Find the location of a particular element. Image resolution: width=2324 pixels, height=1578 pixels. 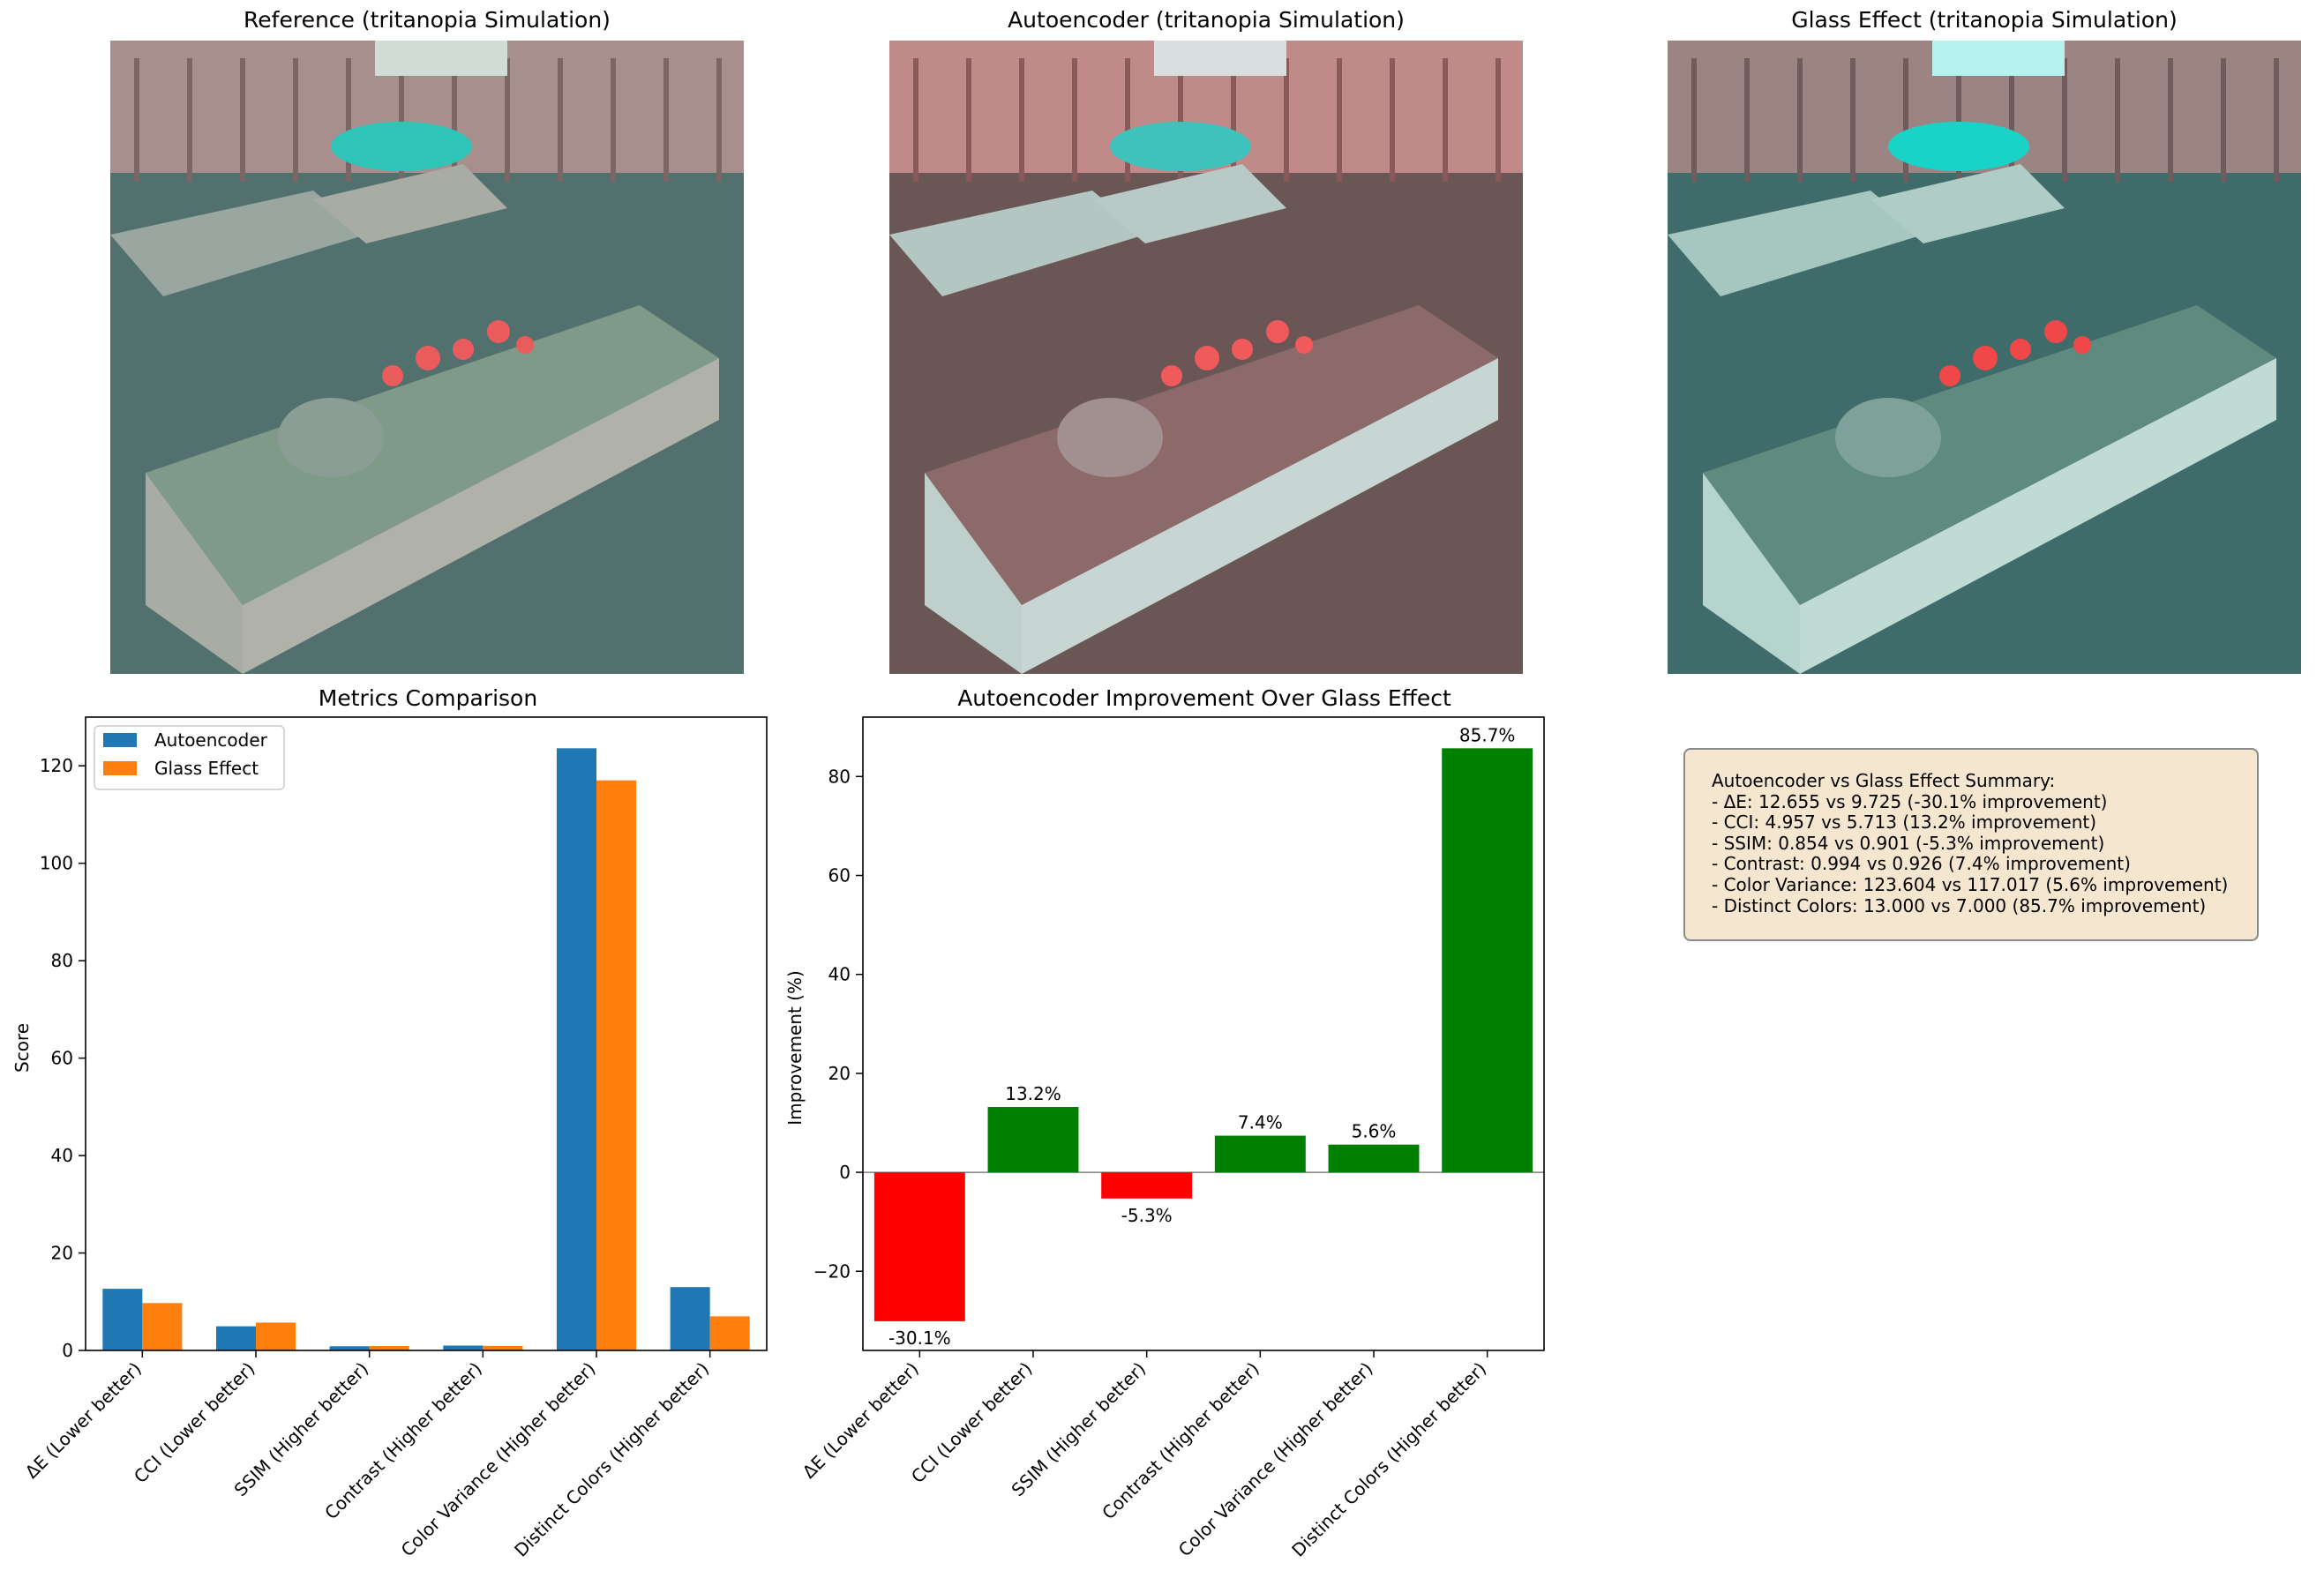

chart2-ytick-label: 20 is located at coordinates (839, 1073).